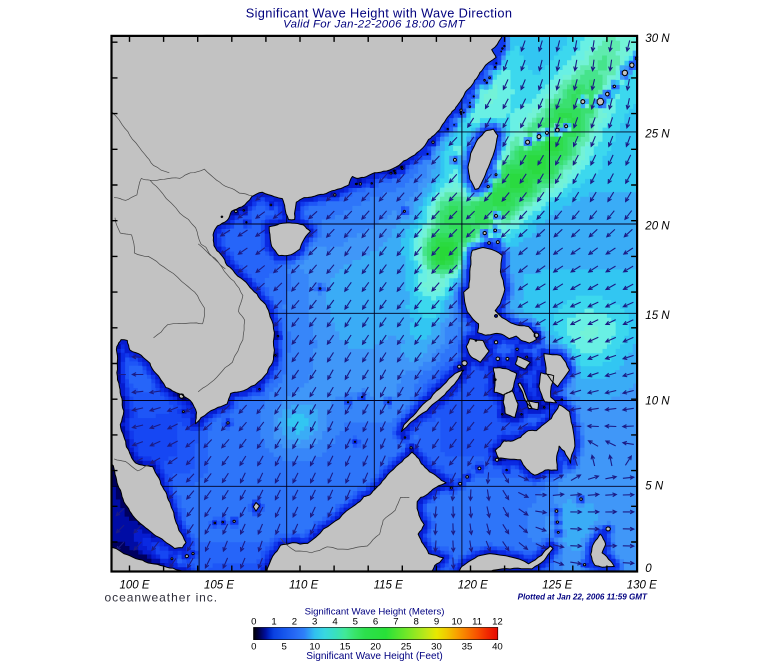 This screenshot has width=775, height=665. Describe the element at coordinates (657, 402) in the screenshot. I see `svg-text: 10 N` at that location.